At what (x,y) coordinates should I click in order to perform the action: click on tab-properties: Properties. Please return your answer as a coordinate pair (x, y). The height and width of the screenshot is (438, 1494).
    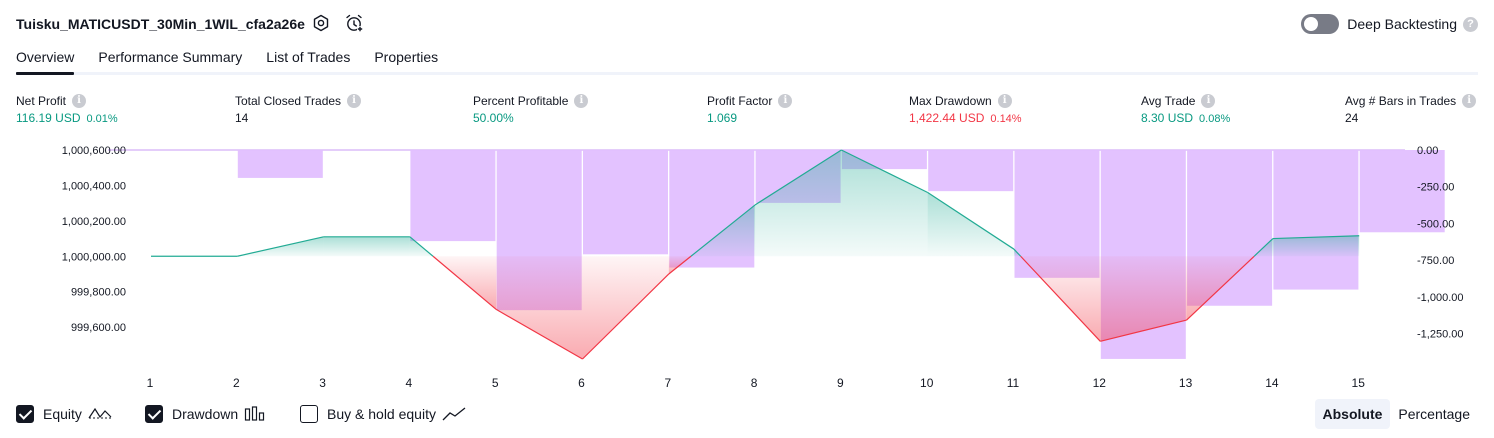
    Looking at the image, I should click on (406, 57).